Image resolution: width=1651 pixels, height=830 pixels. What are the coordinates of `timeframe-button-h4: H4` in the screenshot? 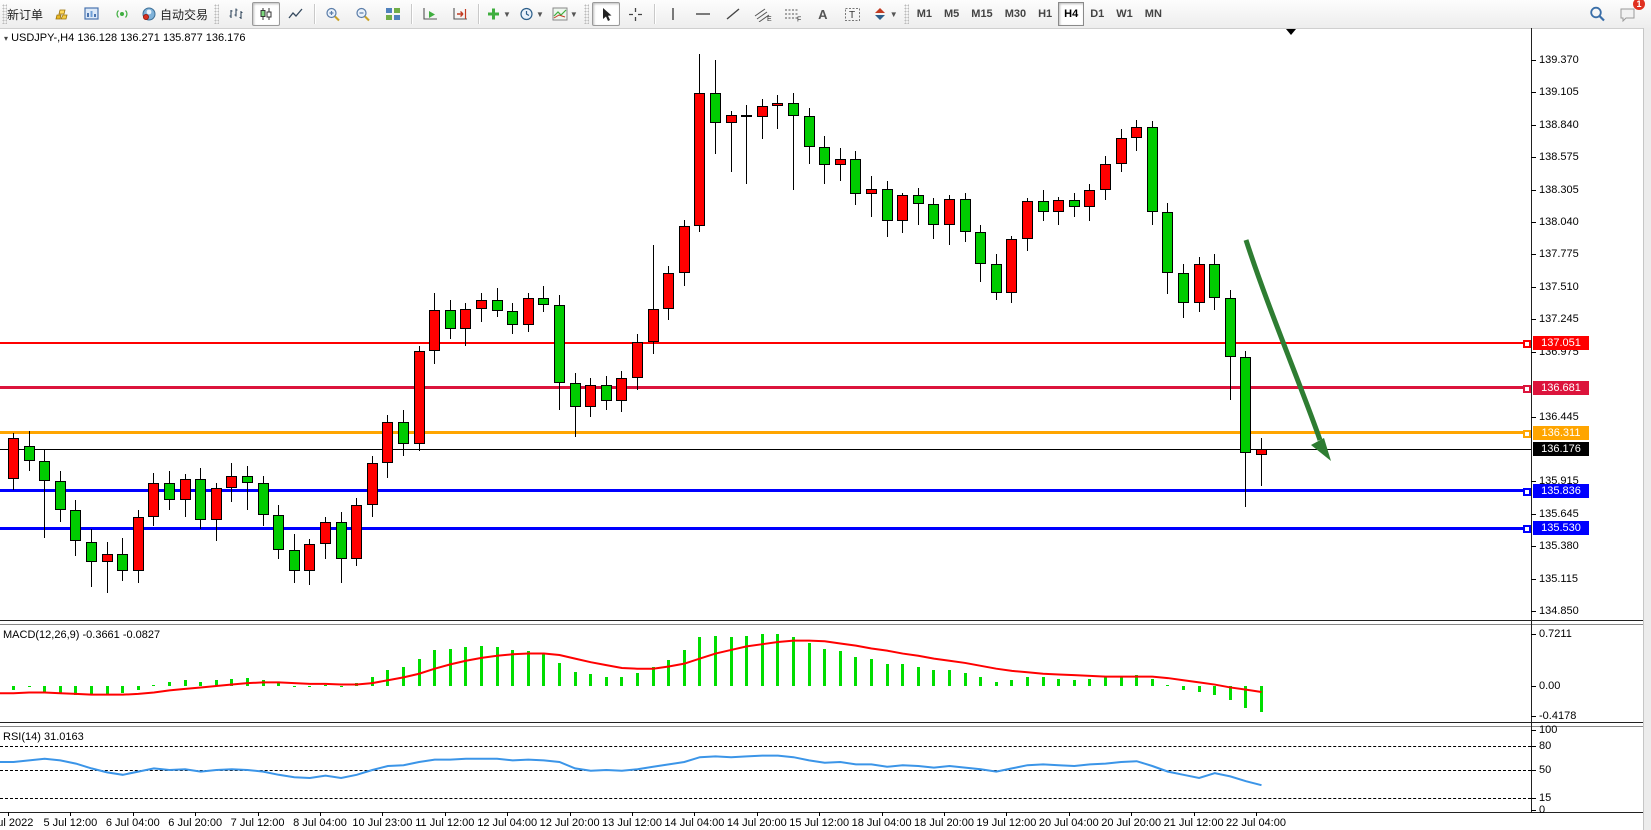 It's located at (1071, 14).